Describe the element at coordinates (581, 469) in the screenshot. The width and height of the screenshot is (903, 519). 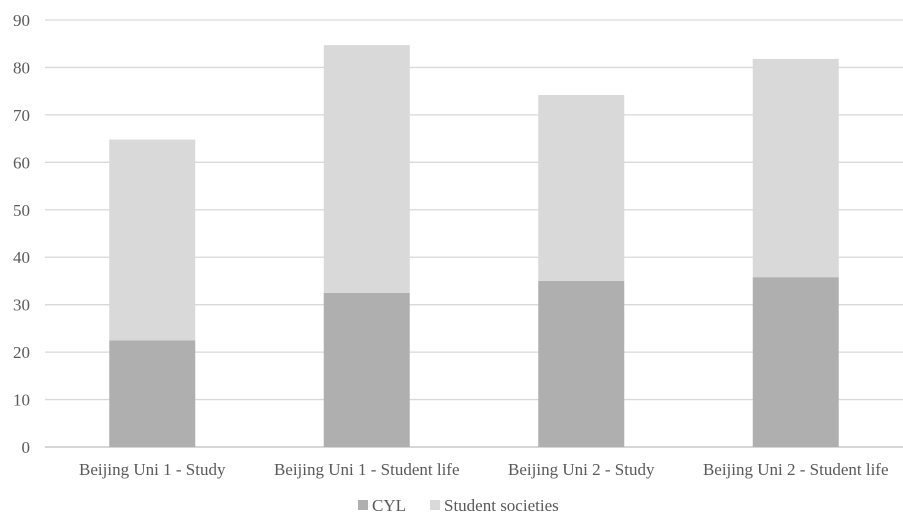
I see `x-tick-label: Beijing Uni 2 - Study` at that location.